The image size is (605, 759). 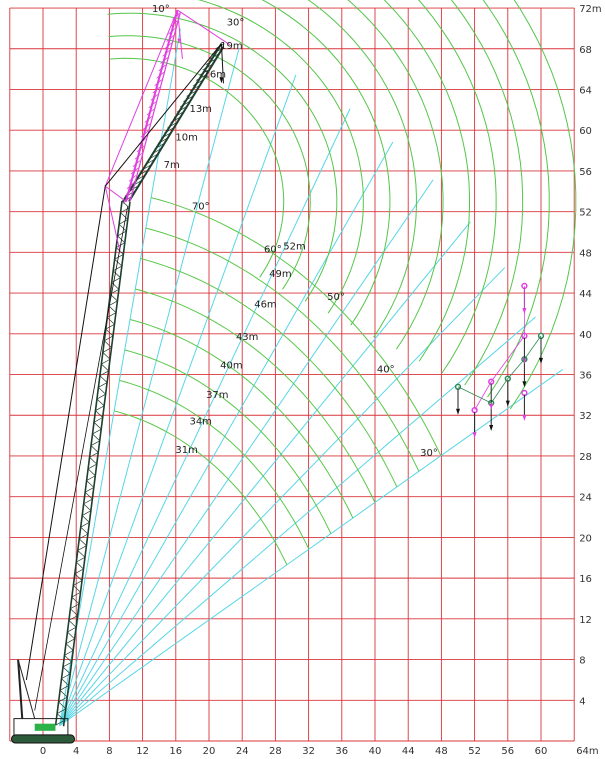 I want to click on x-tick-label: 32, so click(x=308, y=751).